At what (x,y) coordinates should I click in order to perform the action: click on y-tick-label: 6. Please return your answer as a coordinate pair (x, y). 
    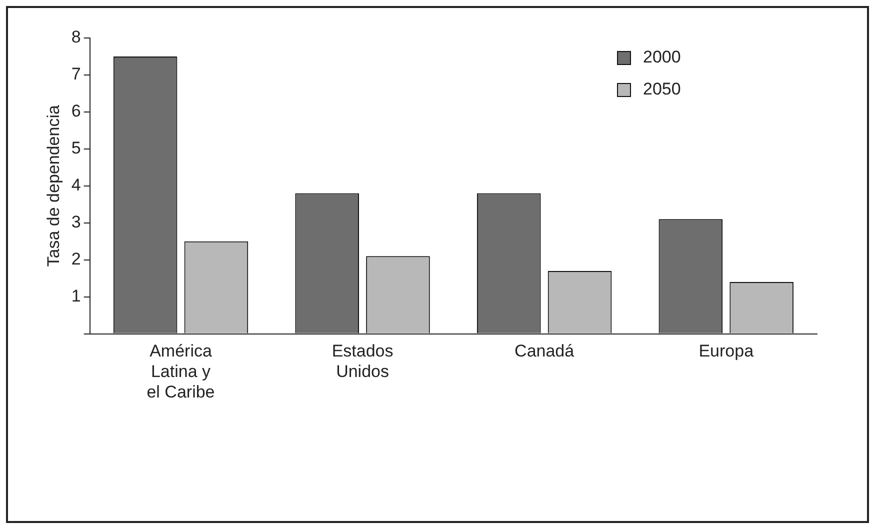
    Looking at the image, I should click on (76, 111).